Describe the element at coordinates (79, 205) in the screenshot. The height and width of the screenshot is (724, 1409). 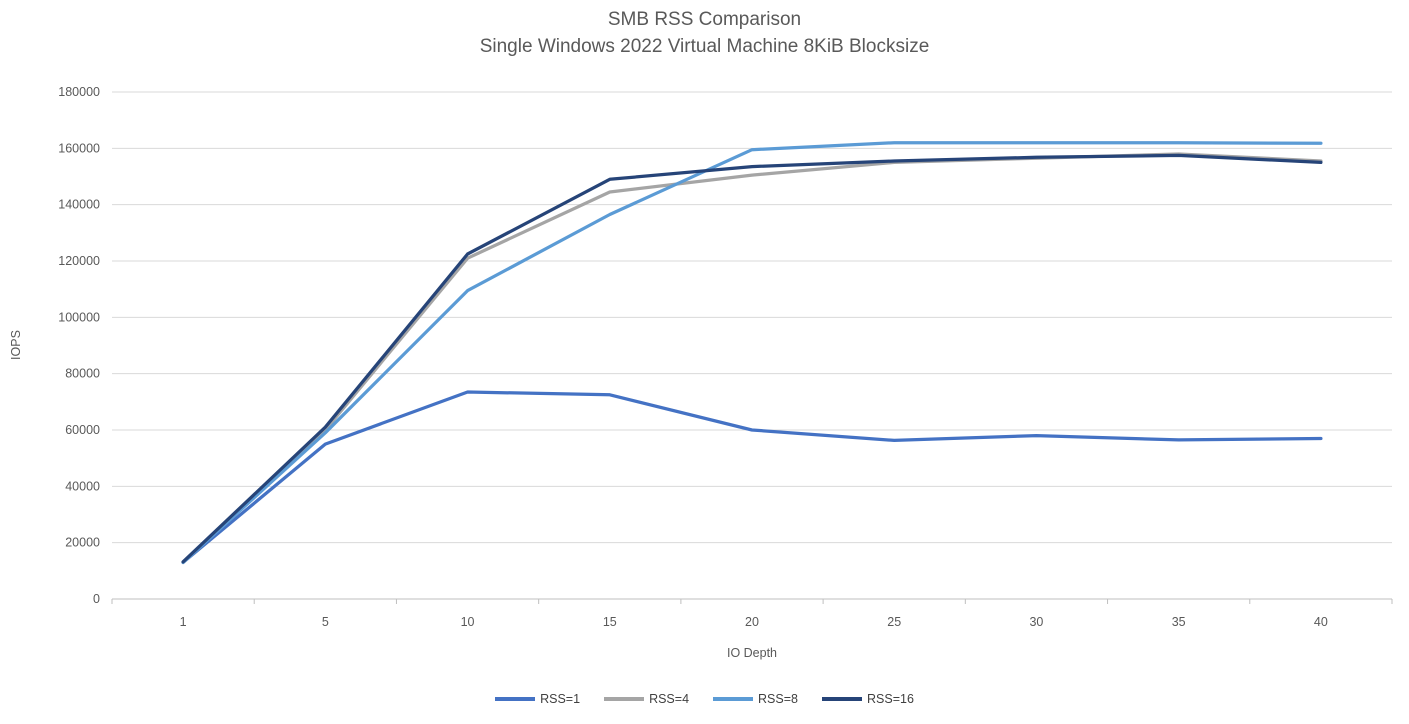
I see `y-tick-label: 140000` at that location.